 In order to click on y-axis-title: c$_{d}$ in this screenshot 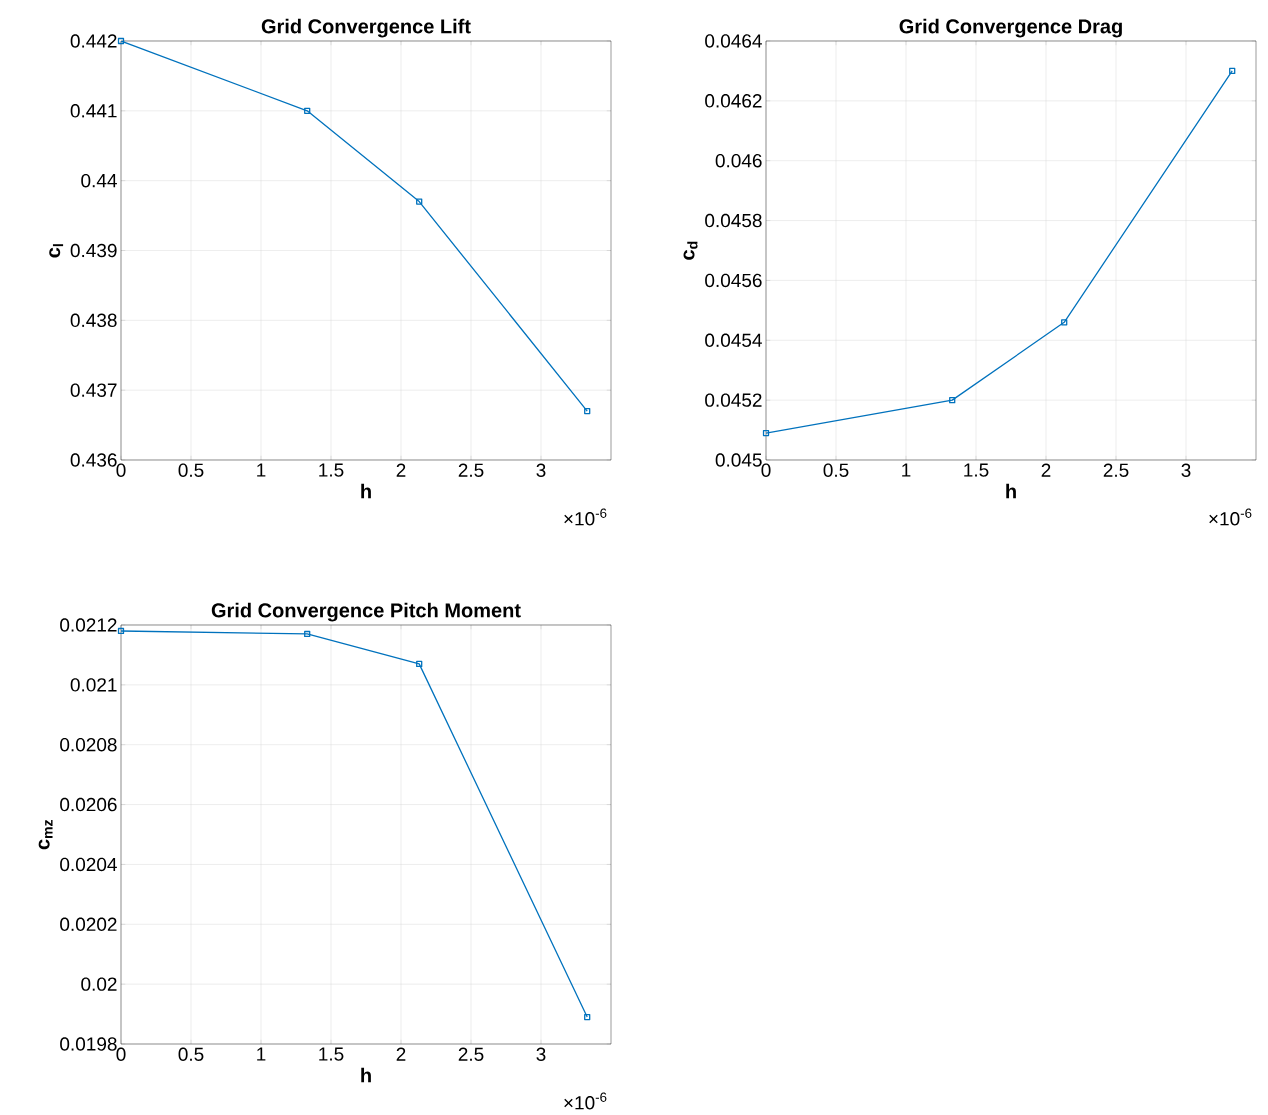, I will do `click(690, 250)`.